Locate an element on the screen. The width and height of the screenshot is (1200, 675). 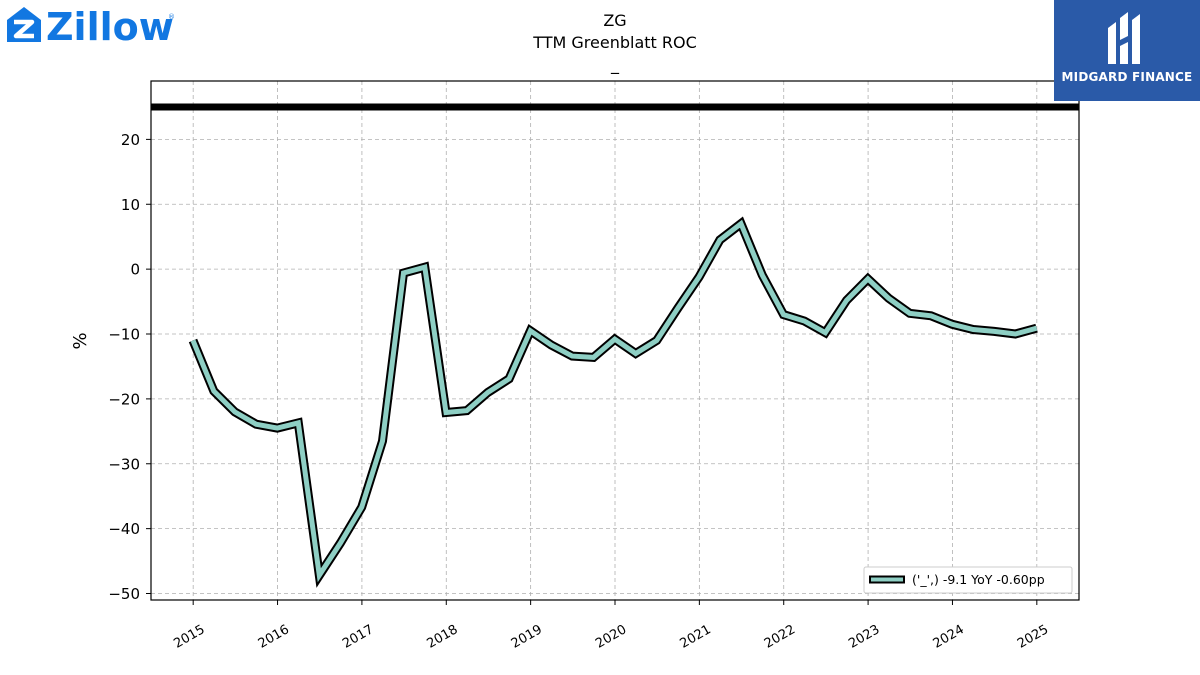
y-tick-label: 20 is located at coordinates (130, 140).